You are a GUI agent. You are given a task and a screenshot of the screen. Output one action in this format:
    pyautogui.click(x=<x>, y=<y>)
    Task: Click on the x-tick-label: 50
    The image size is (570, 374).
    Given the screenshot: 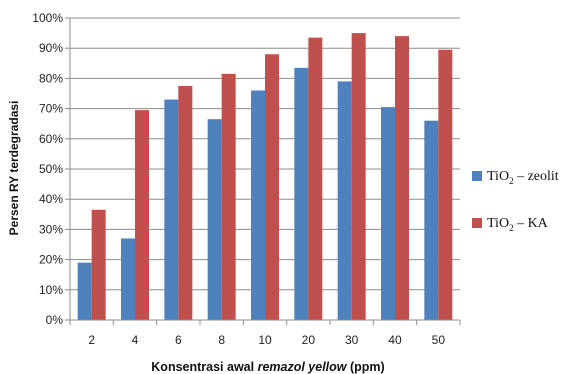 What is the action you would take?
    pyautogui.click(x=439, y=340)
    